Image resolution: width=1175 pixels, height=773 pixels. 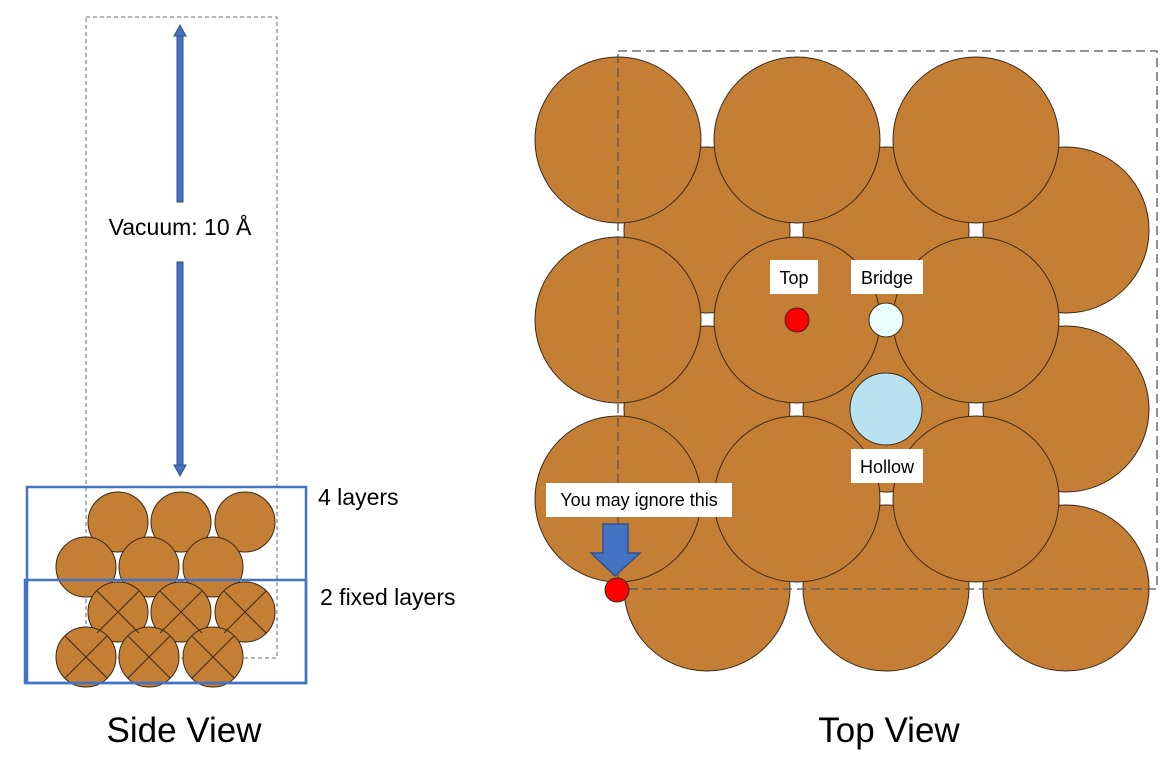 What do you see at coordinates (388, 597) in the screenshot?
I see `fixed-layers-label: 2 fixed layers` at bounding box center [388, 597].